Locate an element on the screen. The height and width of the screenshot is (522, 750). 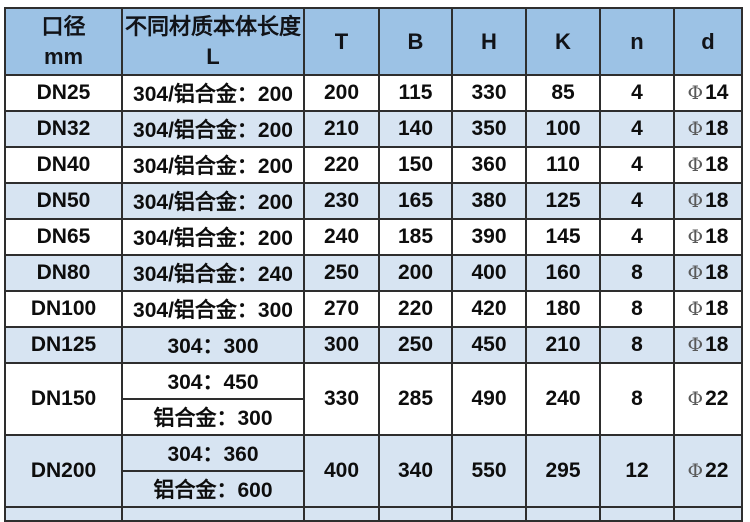
cell-length-304: 304：450 is located at coordinates (213, 381).